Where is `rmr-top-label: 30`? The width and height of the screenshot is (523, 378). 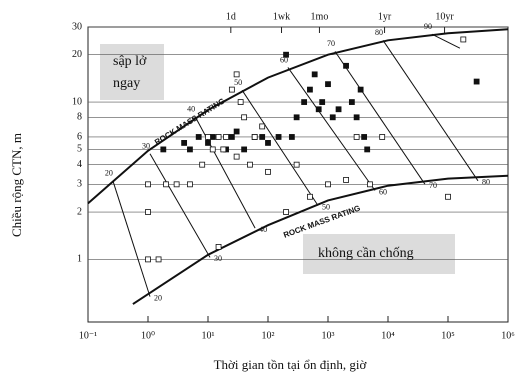 rmr-top-label: 30 is located at coordinates (146, 145).